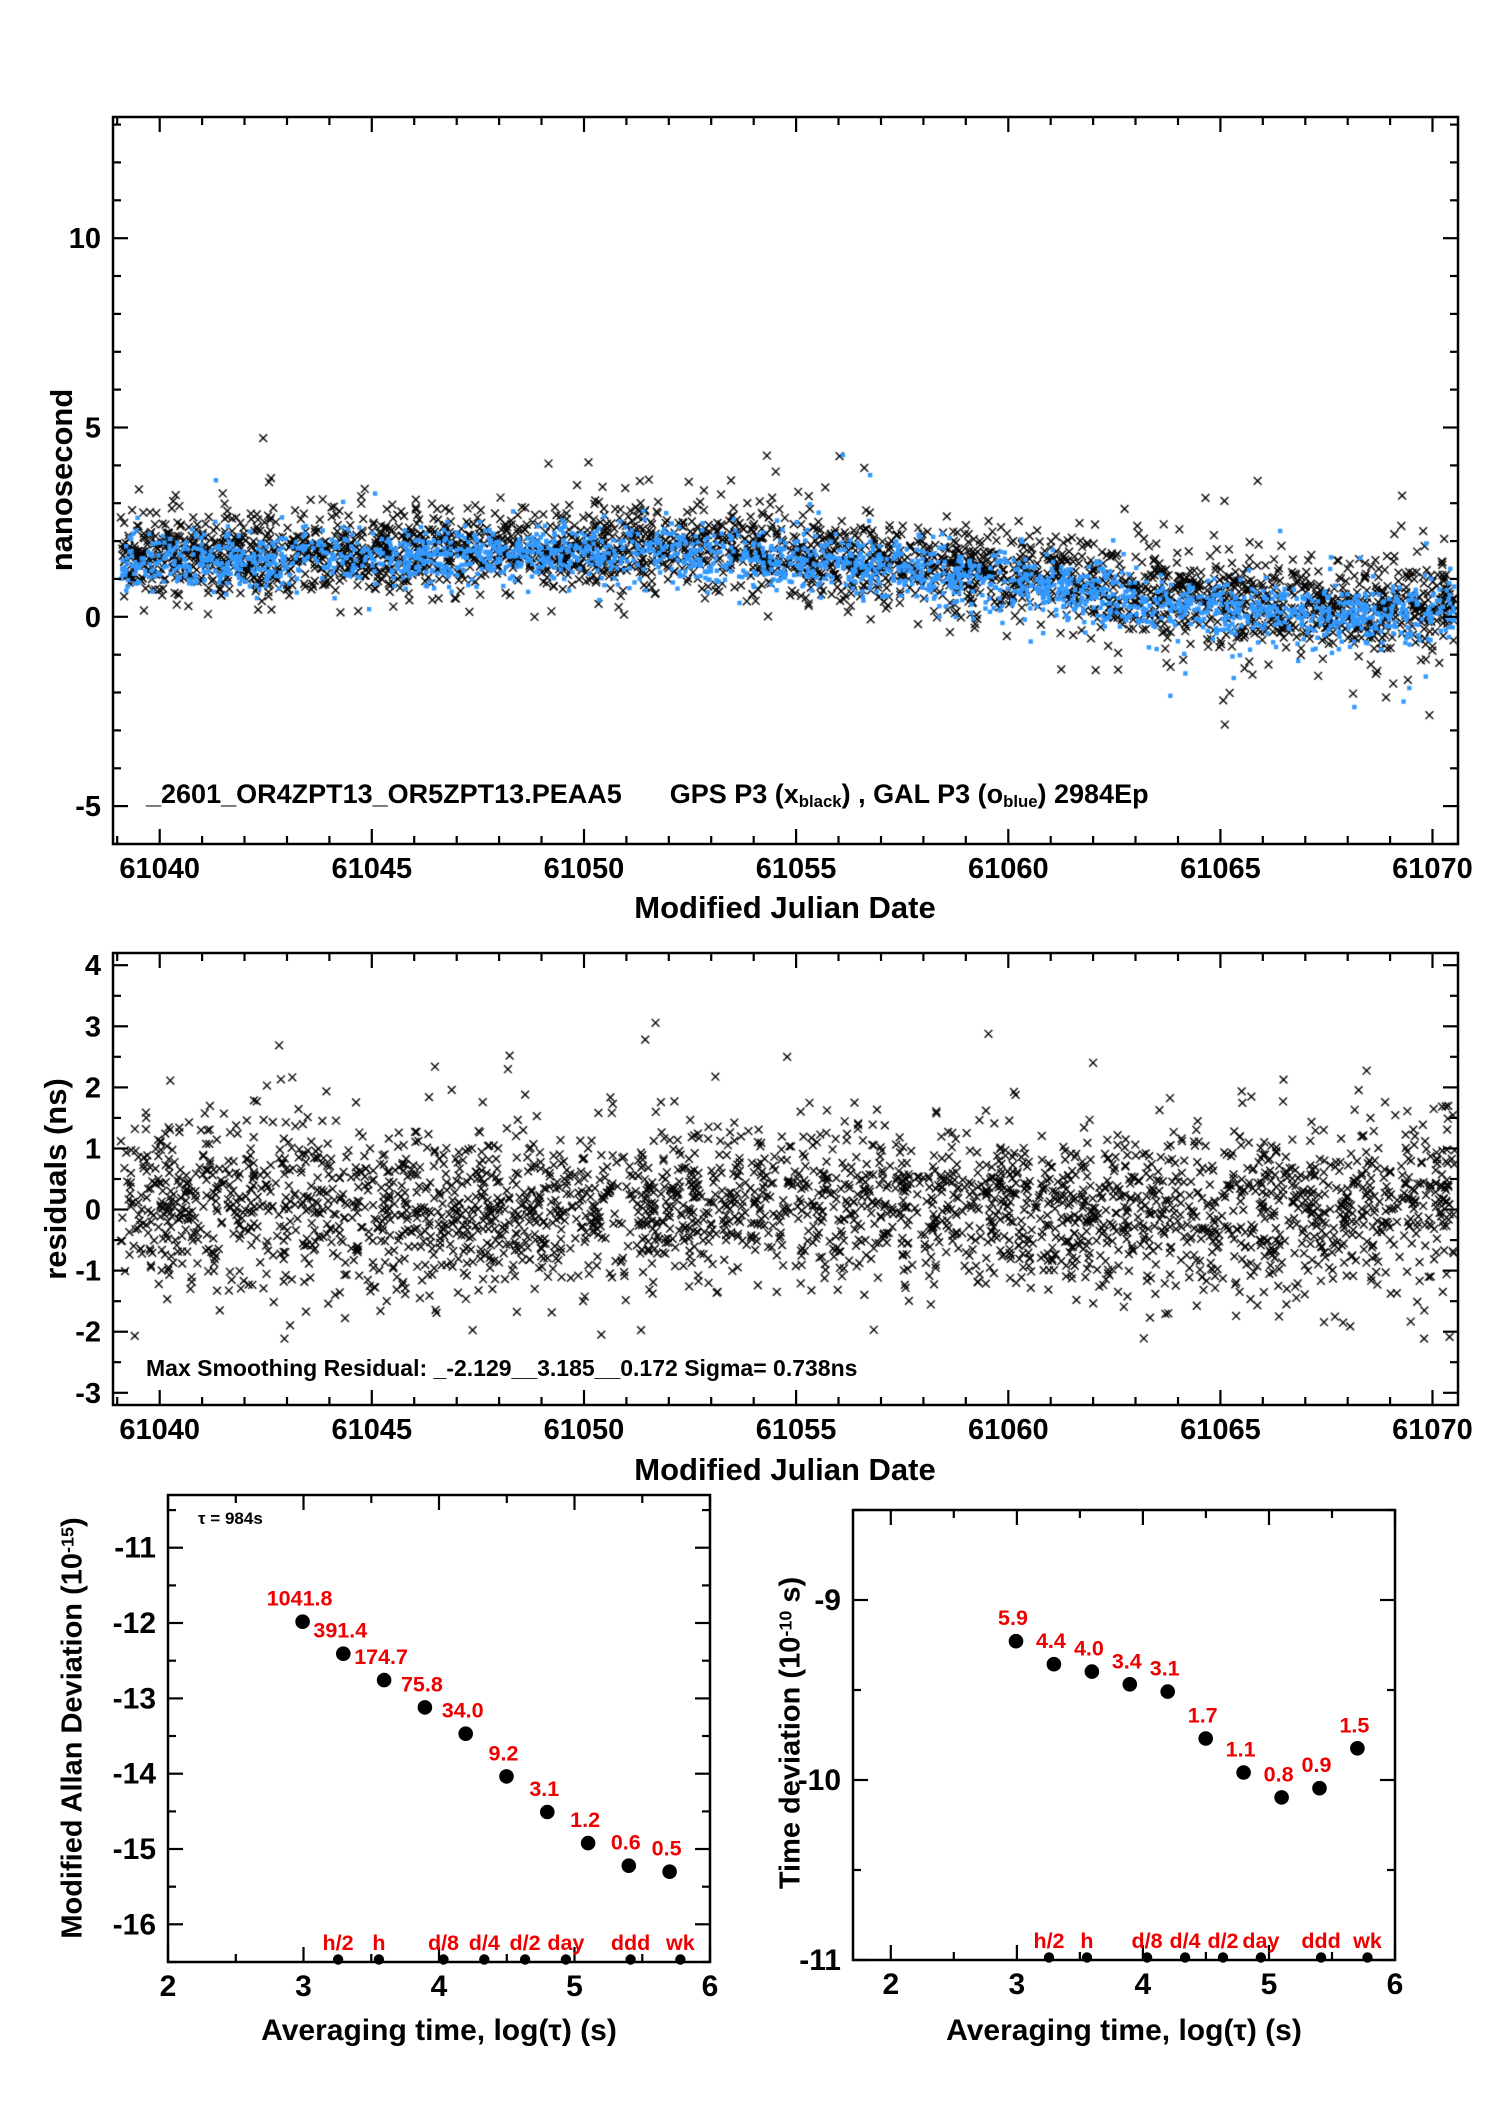 This screenshot has height=2105, width=1488. I want to click on label-part: -15, so click(67, 1540).